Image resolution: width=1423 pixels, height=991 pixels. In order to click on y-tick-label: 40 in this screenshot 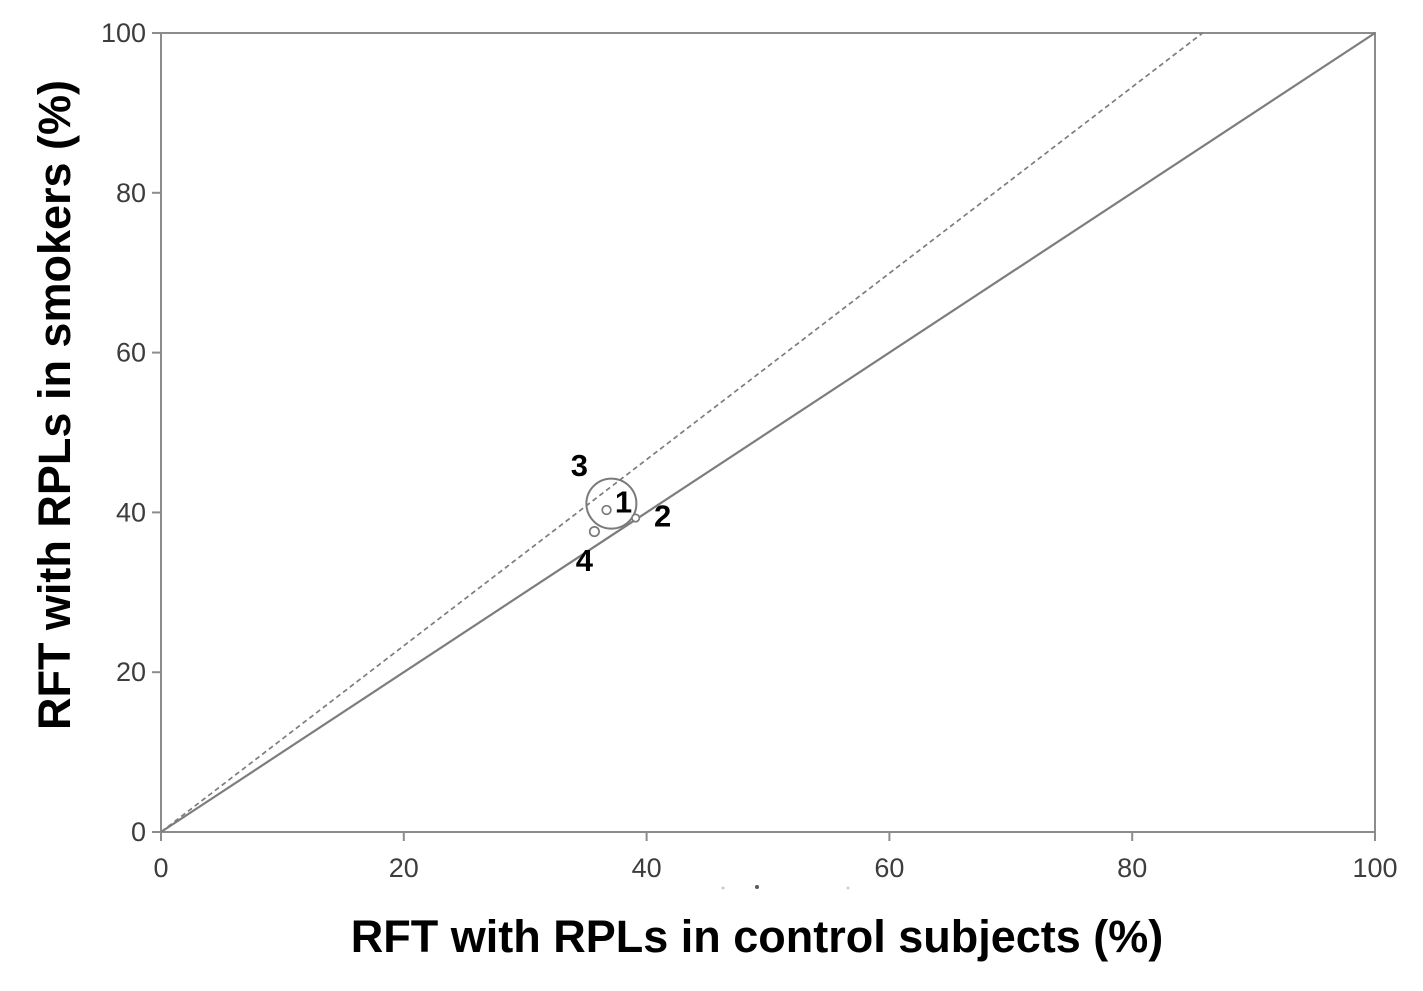, I will do `click(131, 512)`.